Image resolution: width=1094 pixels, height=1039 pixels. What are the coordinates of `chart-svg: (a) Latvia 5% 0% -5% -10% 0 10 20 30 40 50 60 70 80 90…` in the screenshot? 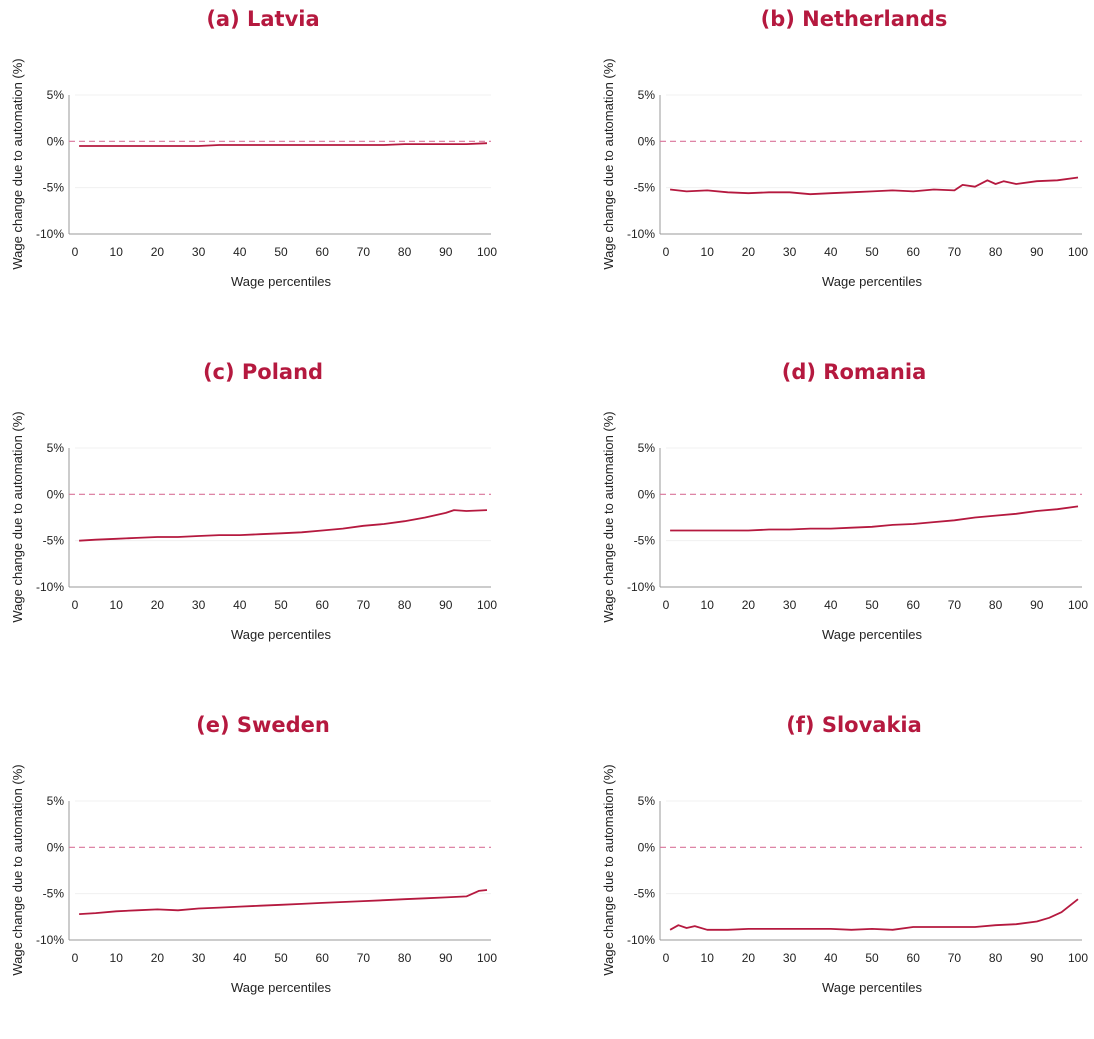 It's located at (253, 148).